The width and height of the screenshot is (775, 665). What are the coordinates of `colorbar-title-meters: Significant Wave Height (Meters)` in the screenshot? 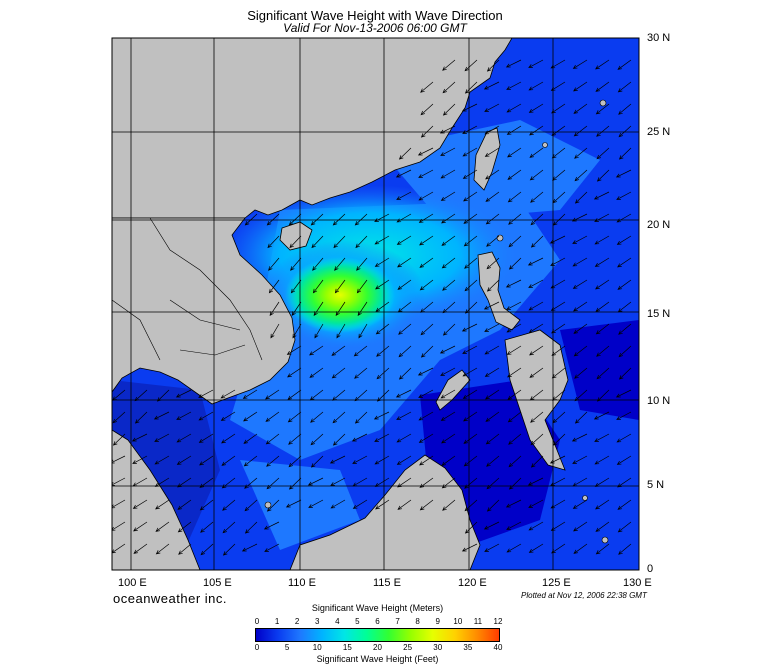 It's located at (377, 608).